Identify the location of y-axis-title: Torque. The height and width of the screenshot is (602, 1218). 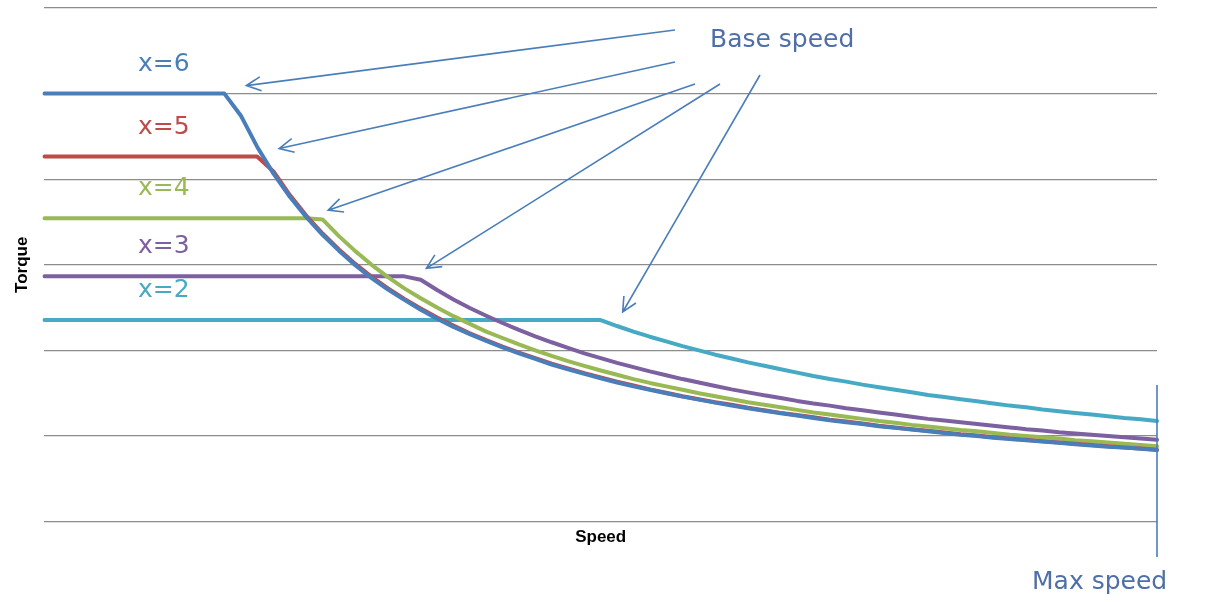
(21, 264).